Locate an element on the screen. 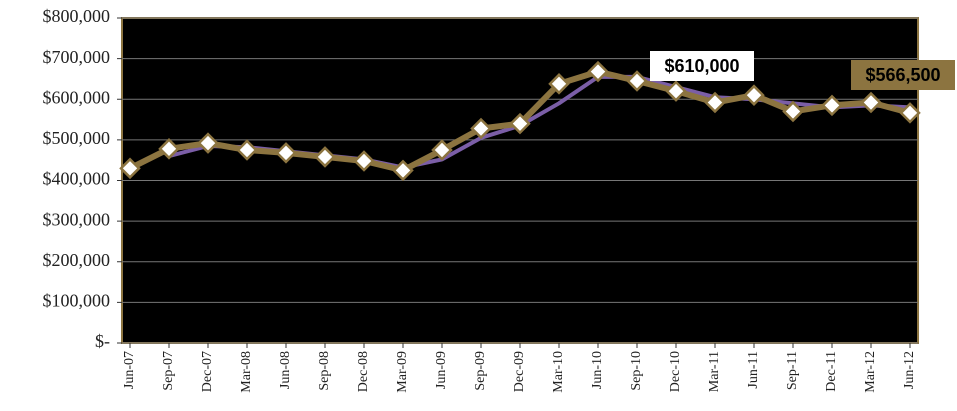 This screenshot has height=411, width=957. x-tick-label: Mar-10 is located at coordinates (558, 372).